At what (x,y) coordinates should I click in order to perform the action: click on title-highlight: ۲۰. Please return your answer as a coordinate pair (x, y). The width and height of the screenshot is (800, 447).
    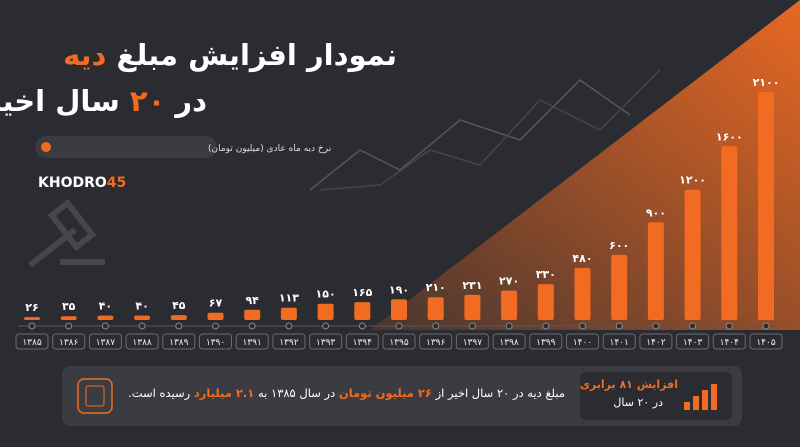
    Looking at the image, I should click on (147, 101).